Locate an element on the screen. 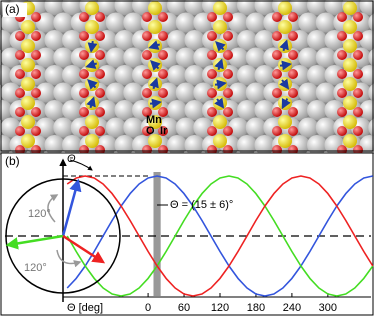 The height and width of the screenshot is (316, 374). x-tick-label: 240 is located at coordinates (292, 308).